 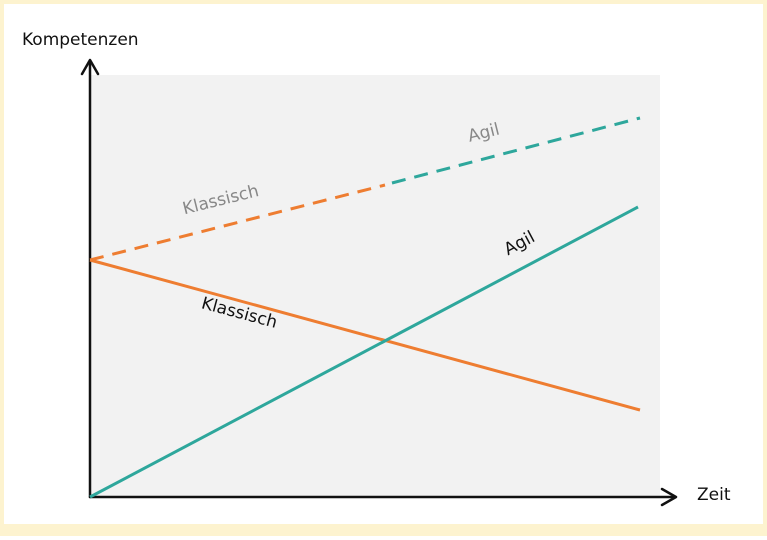 I want to click on x-axis-arrow, so click(x=669, y=497).